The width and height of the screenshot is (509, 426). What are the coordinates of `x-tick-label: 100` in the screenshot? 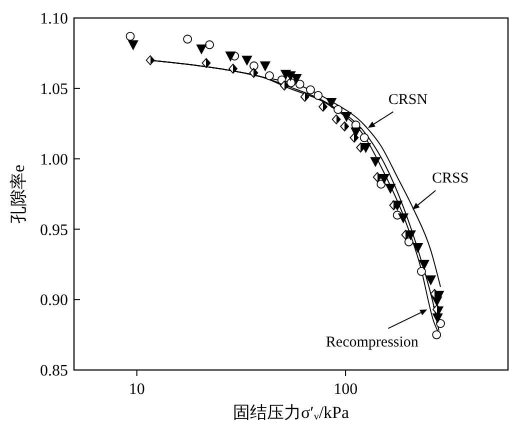 It's located at (346, 389).